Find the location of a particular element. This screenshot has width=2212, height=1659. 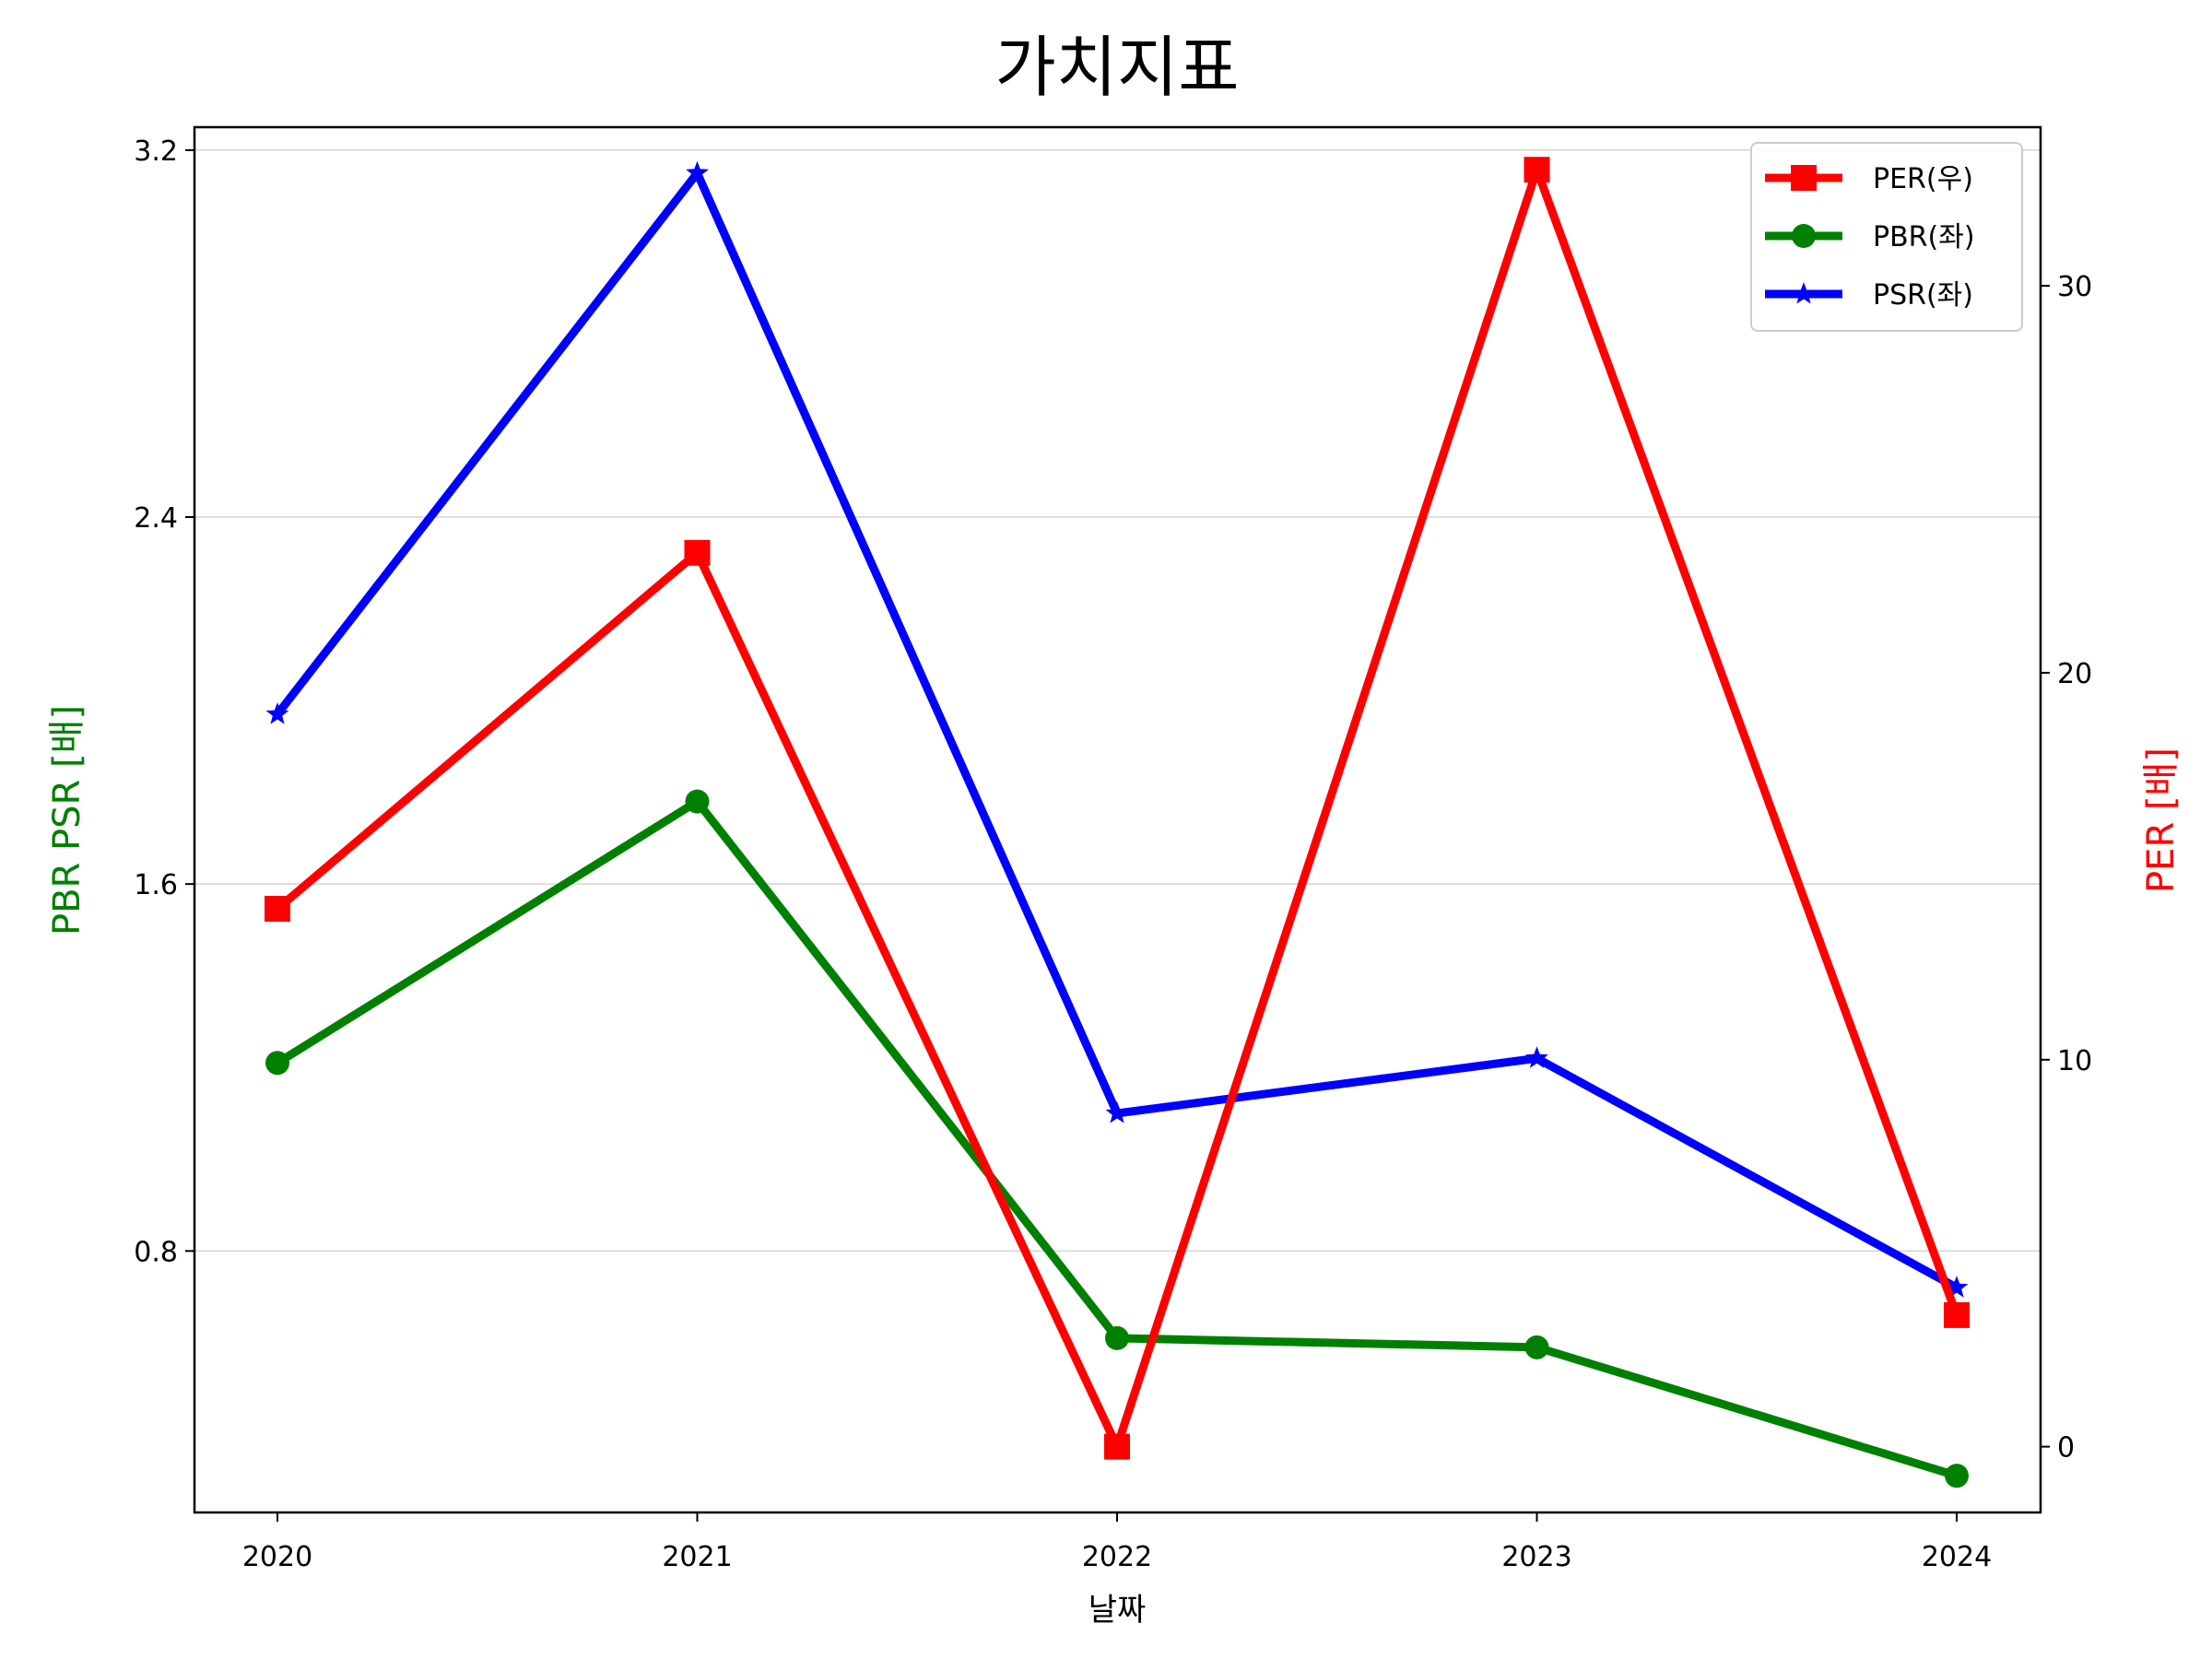

legend-marker-per is located at coordinates (1804, 178).